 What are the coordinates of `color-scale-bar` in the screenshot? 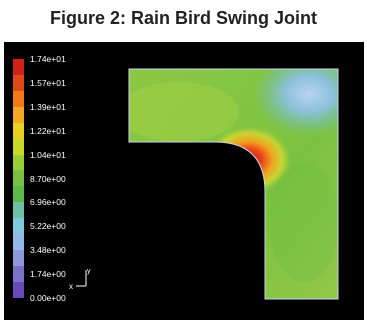 It's located at (18, 178).